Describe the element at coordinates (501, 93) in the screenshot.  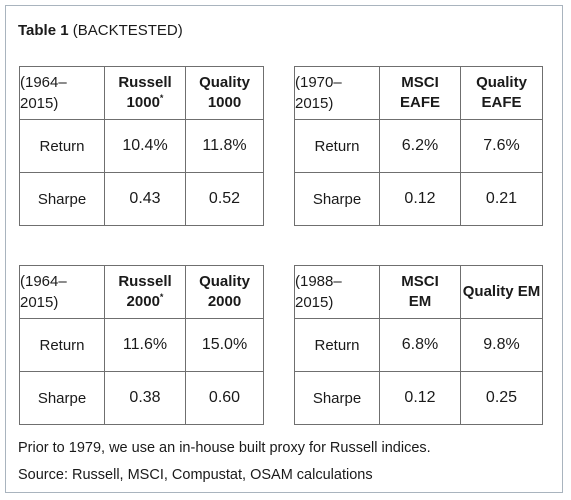
I see `header-quality-eafe: Quality EAFE` at that location.